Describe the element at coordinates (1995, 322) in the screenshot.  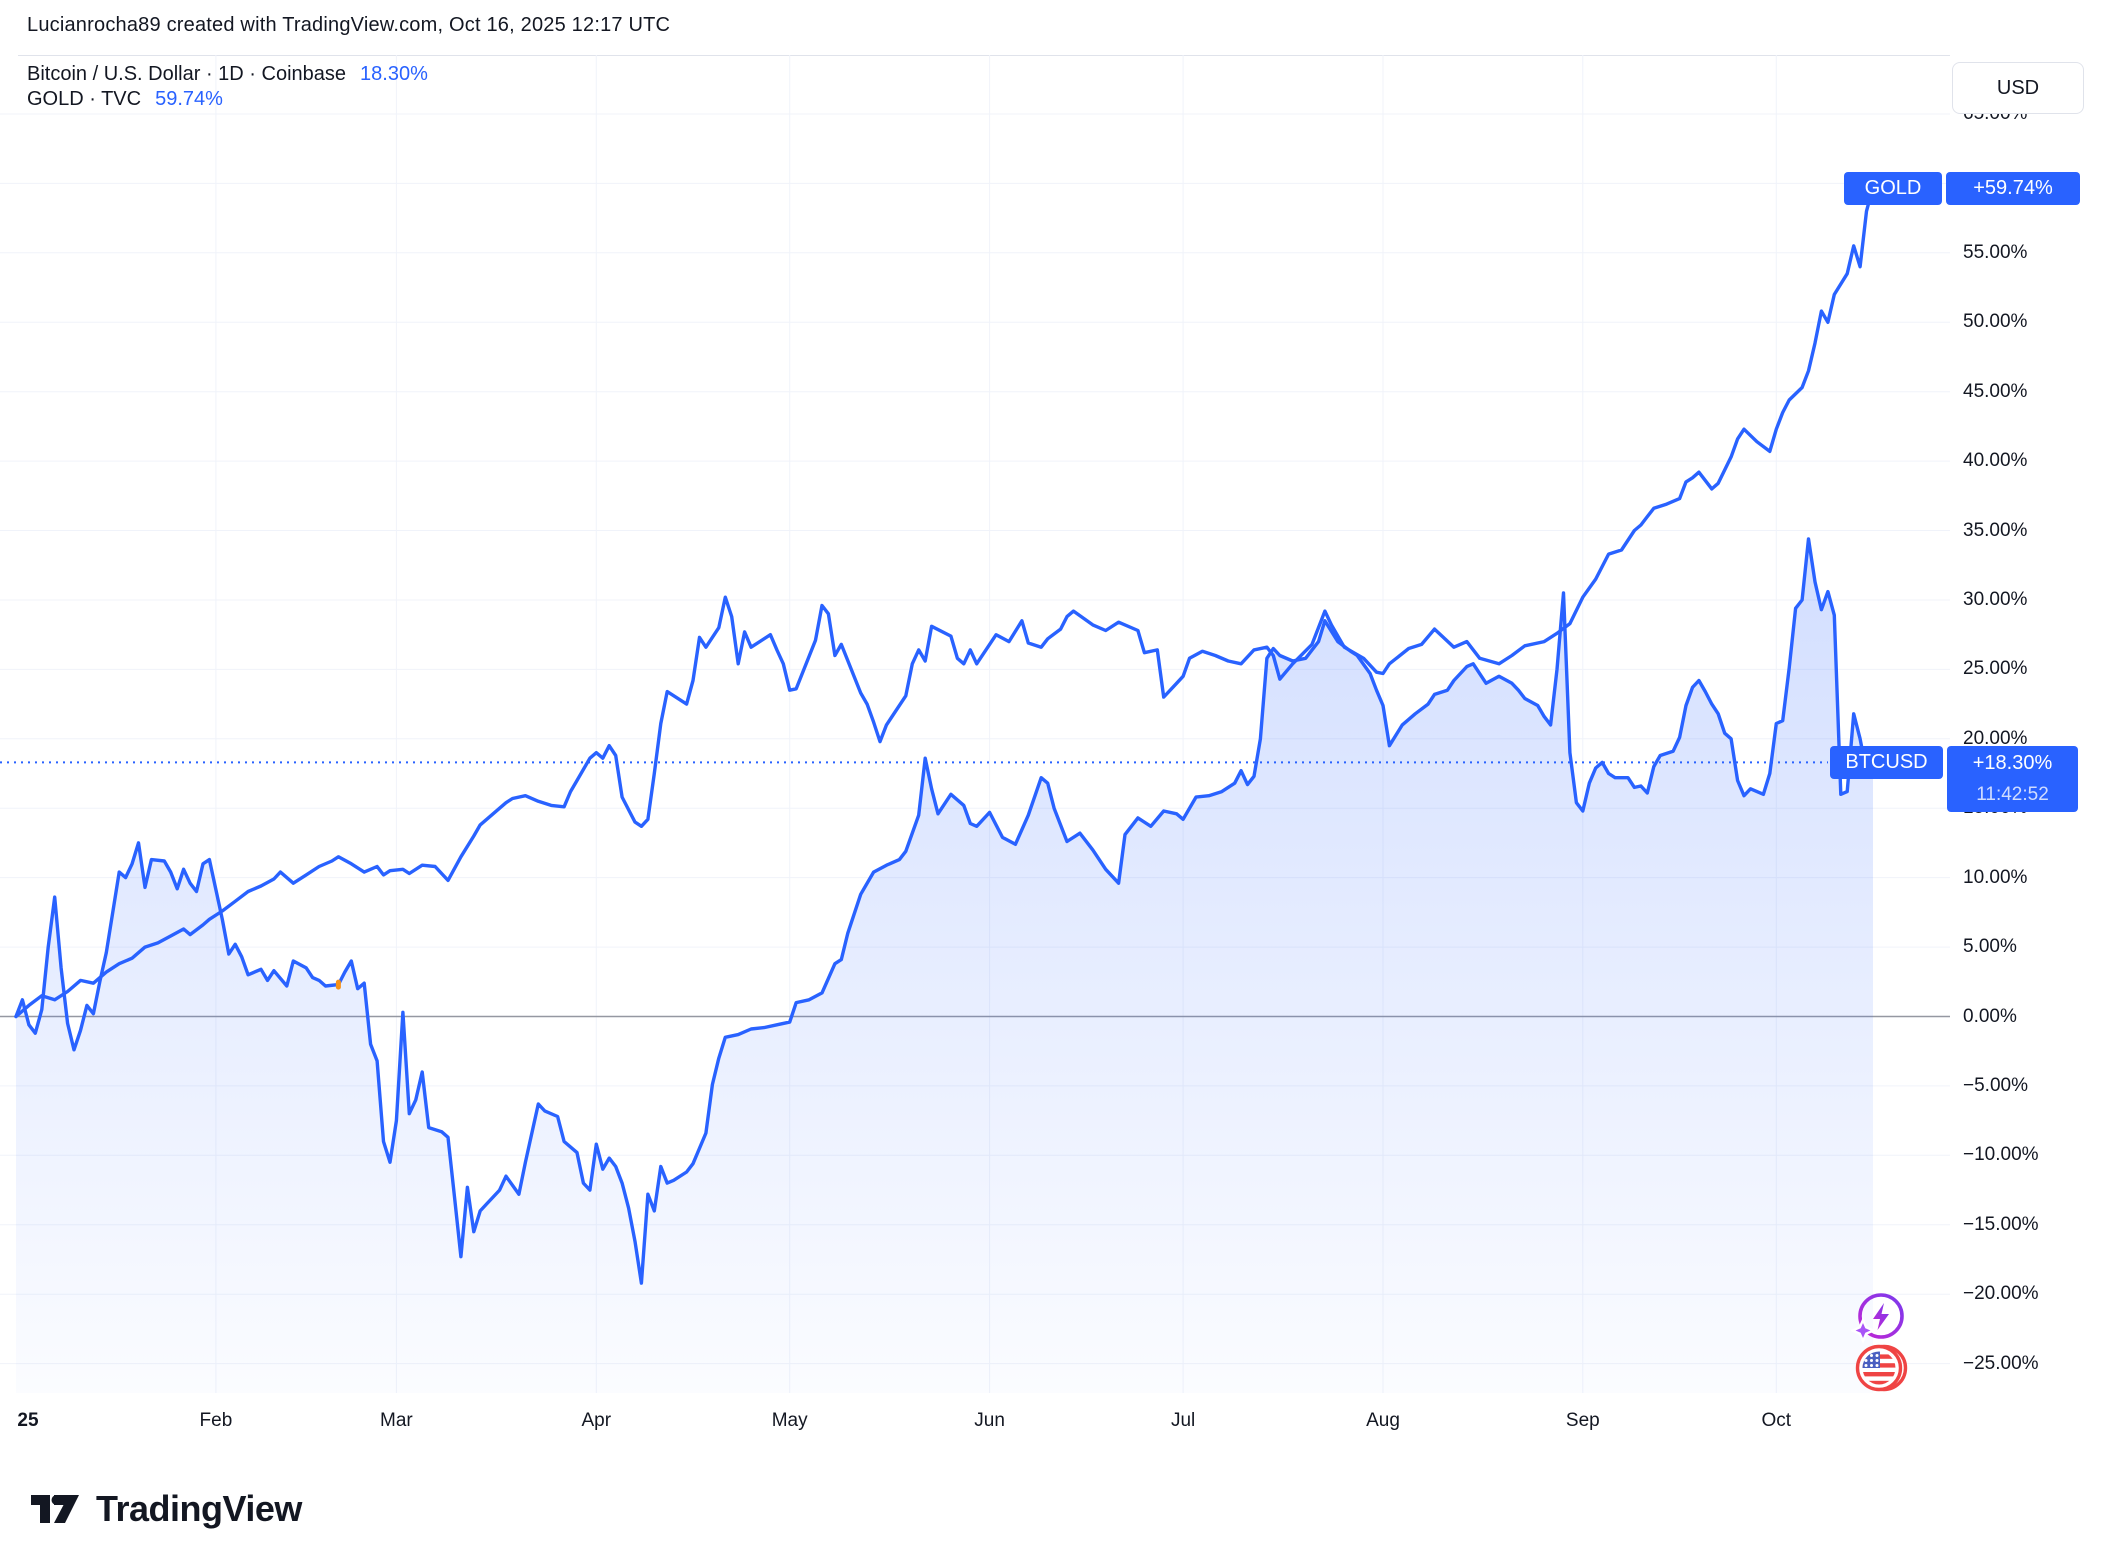
I see `price-axis-label: 50.00%` at that location.